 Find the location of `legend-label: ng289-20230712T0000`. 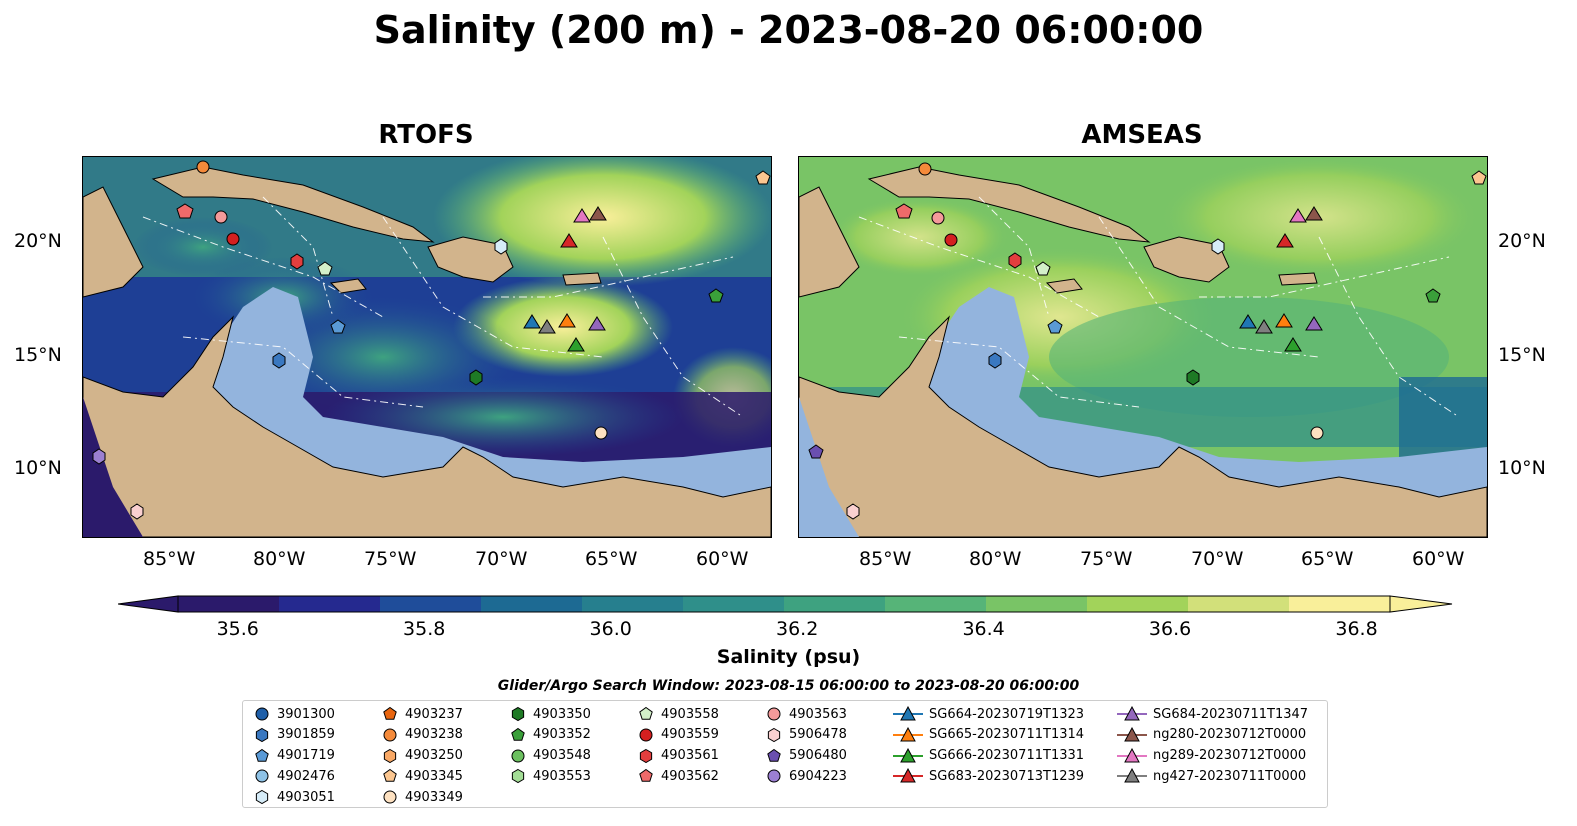

legend-label: ng289-20230712T0000 is located at coordinates (1230, 756).